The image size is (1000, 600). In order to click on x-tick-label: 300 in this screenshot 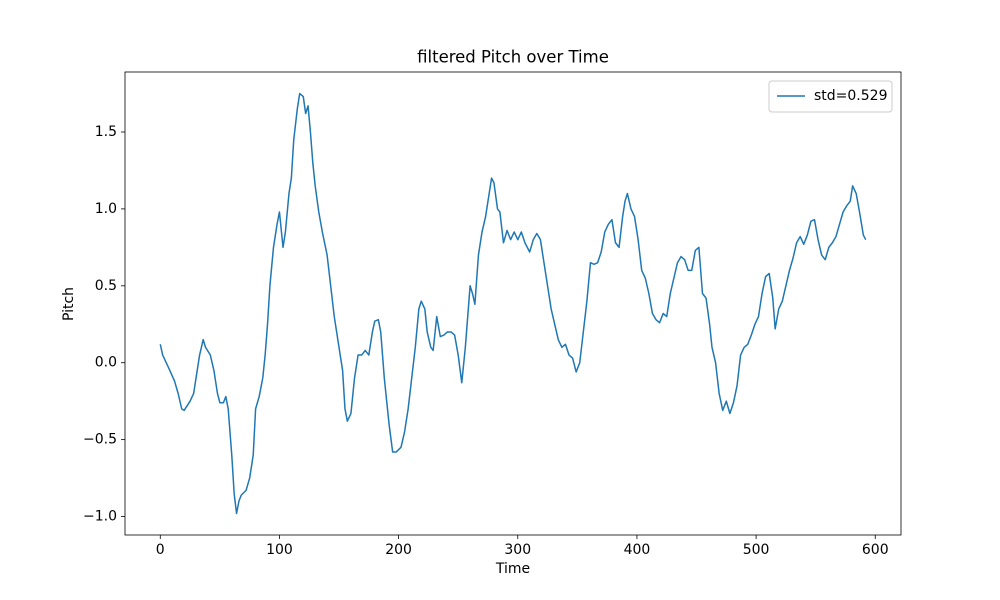, I will do `click(517, 550)`.